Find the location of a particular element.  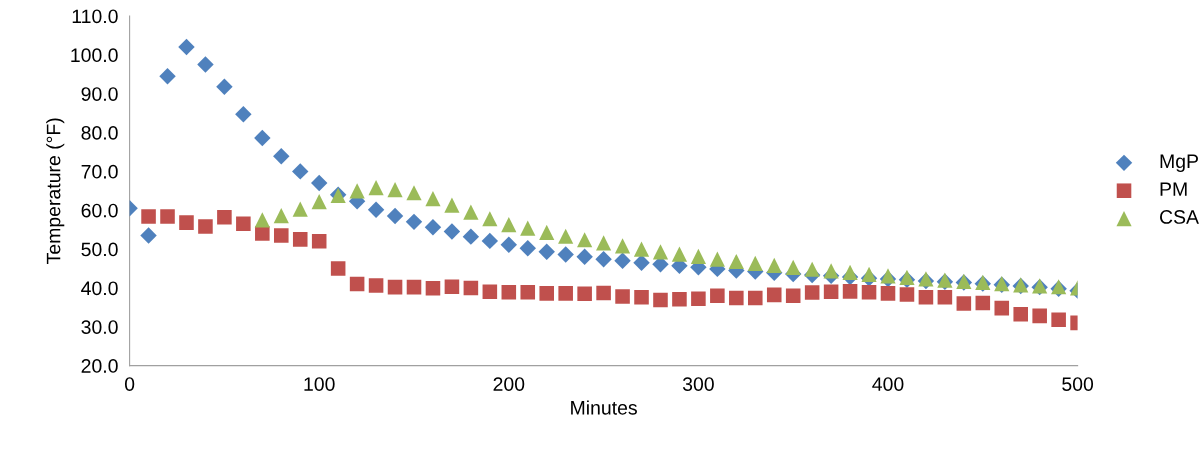

y-tick-label: 40.0 is located at coordinates (99, 288).